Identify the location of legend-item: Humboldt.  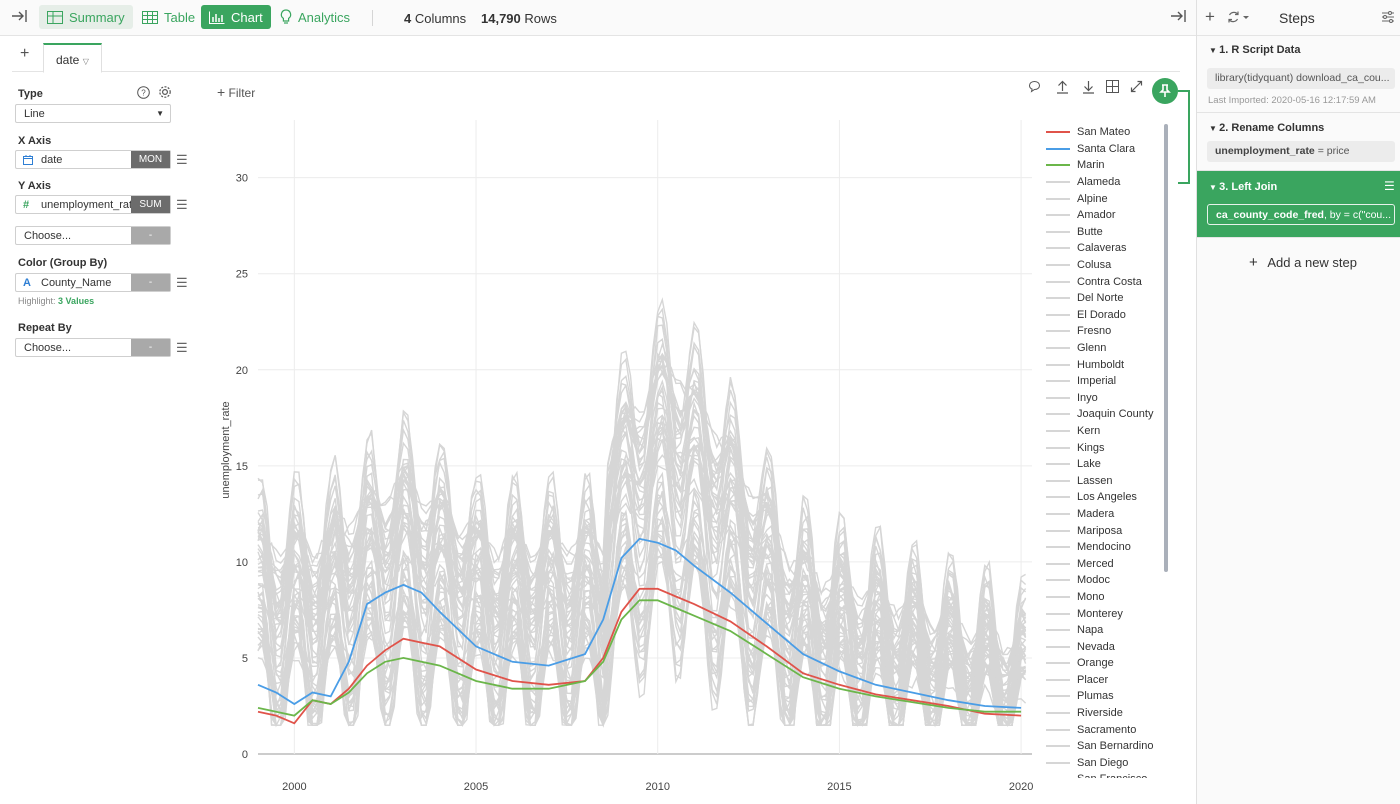
(1105, 364).